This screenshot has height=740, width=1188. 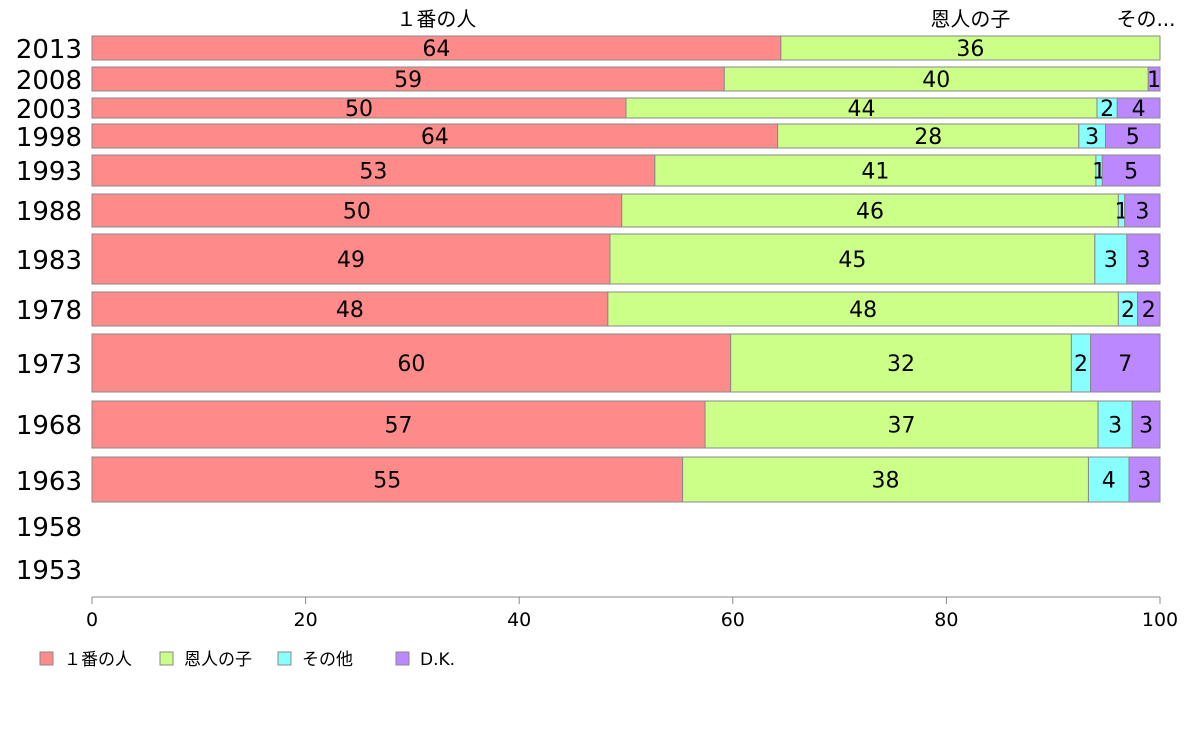 What do you see at coordinates (49, 571) in the screenshot?
I see `category-label: 1953` at bounding box center [49, 571].